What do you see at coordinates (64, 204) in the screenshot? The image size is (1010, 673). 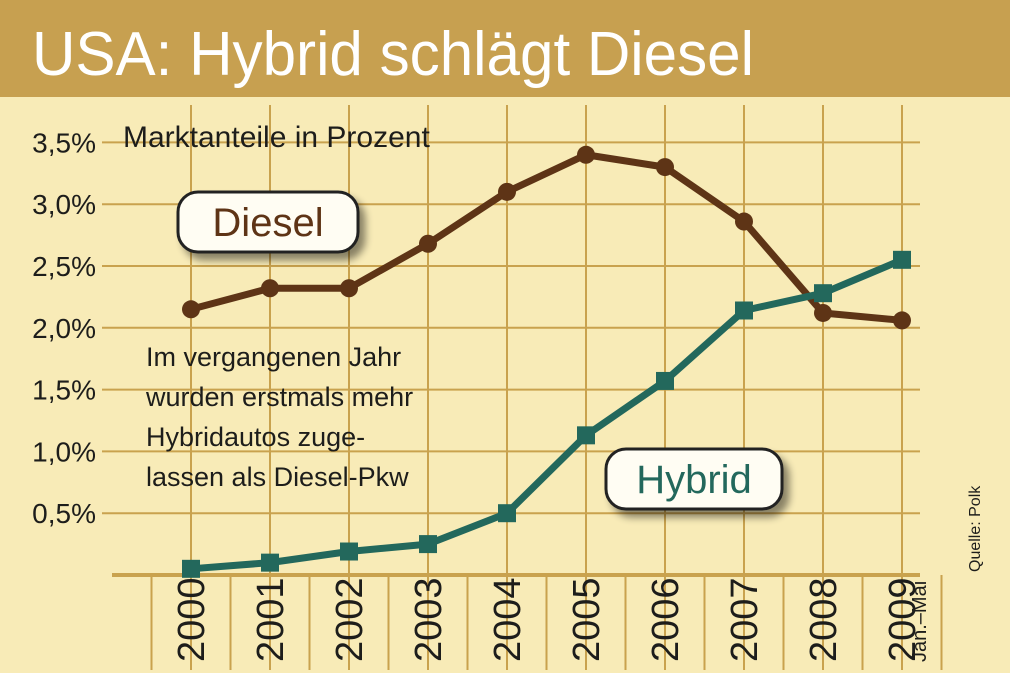 I see `y-tick-label: 3,0%` at bounding box center [64, 204].